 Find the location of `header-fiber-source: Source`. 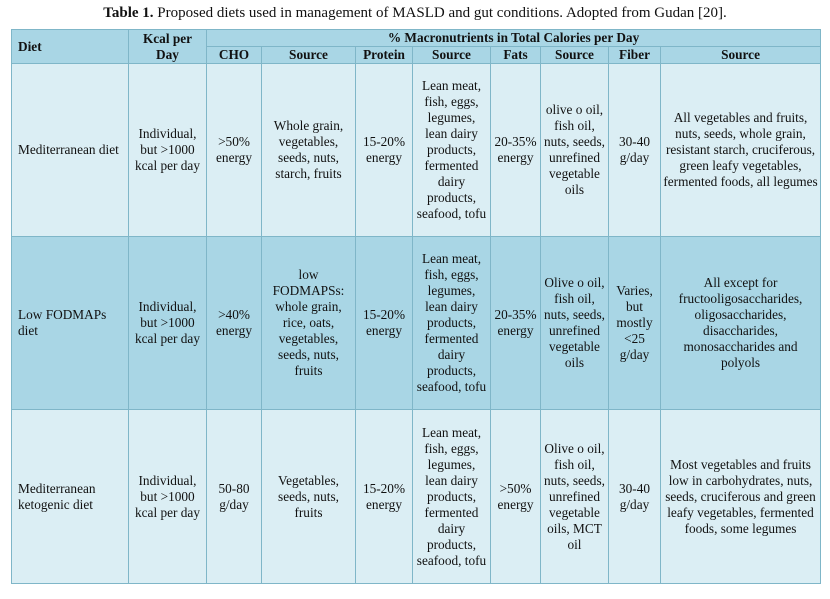

header-fiber-source: Source is located at coordinates (740, 55).